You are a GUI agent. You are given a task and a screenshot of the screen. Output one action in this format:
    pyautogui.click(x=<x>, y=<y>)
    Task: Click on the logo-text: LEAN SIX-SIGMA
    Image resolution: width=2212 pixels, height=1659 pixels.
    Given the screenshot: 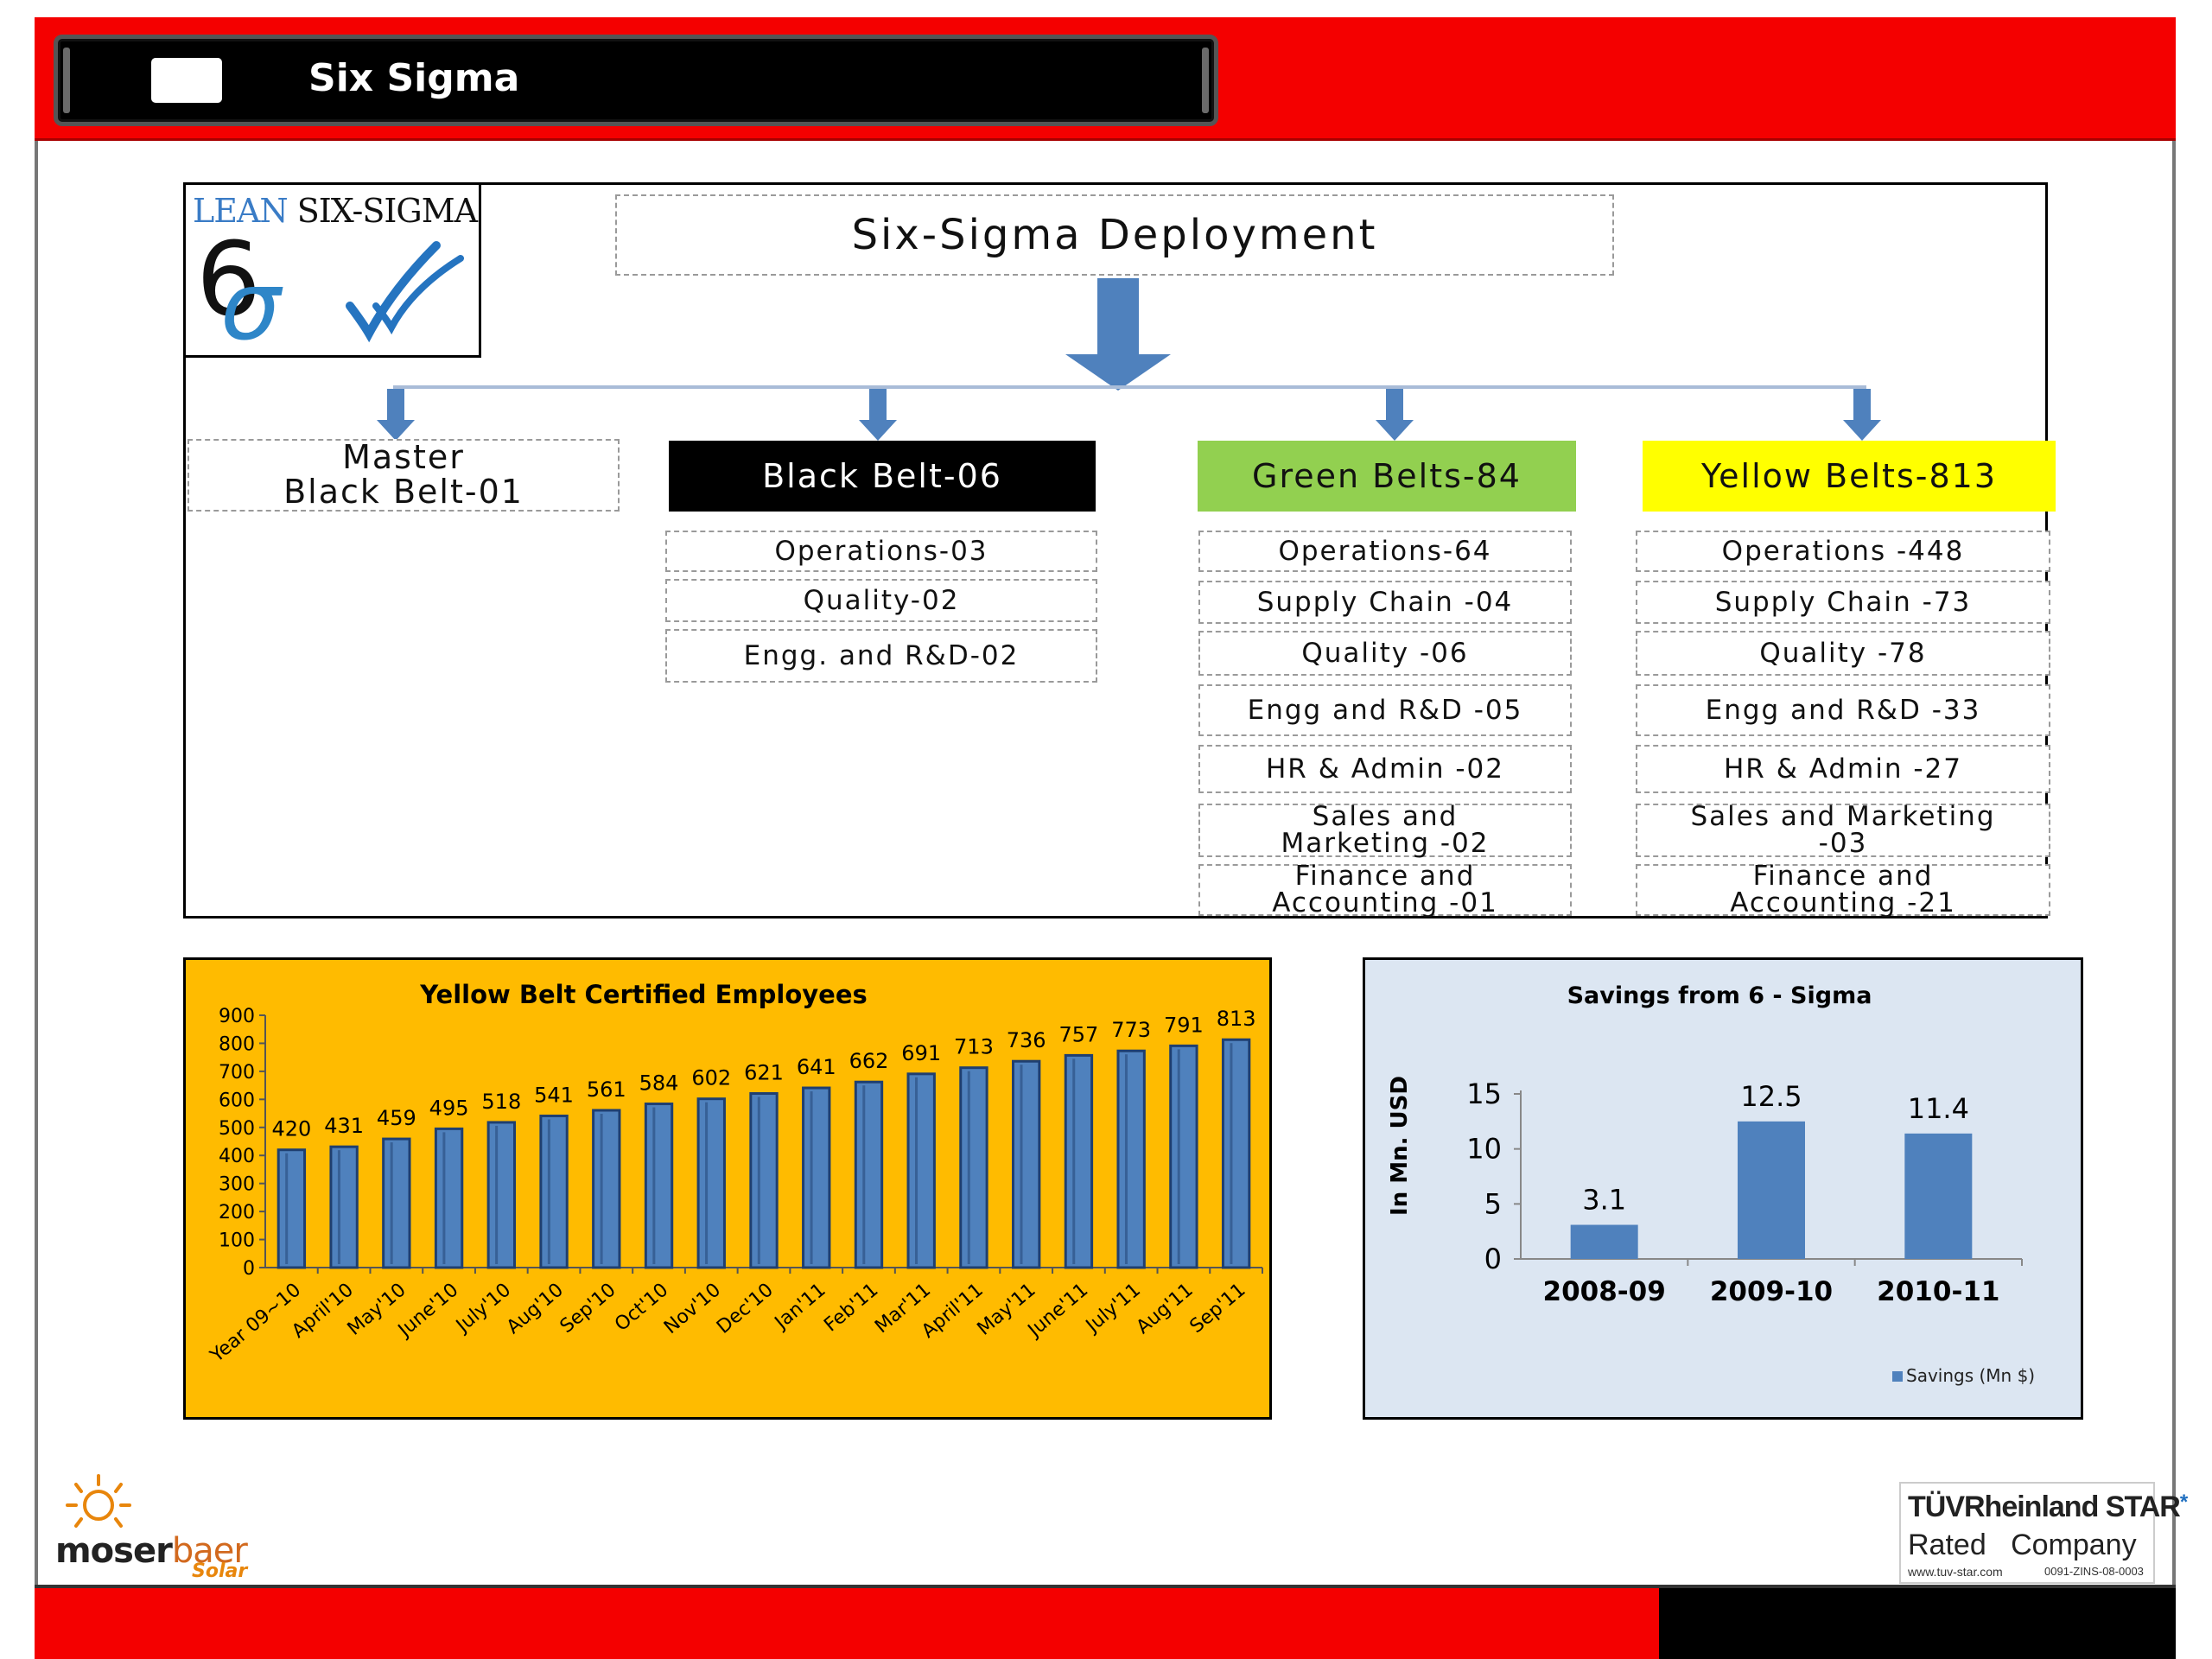 What is the action you would take?
    pyautogui.click(x=335, y=211)
    